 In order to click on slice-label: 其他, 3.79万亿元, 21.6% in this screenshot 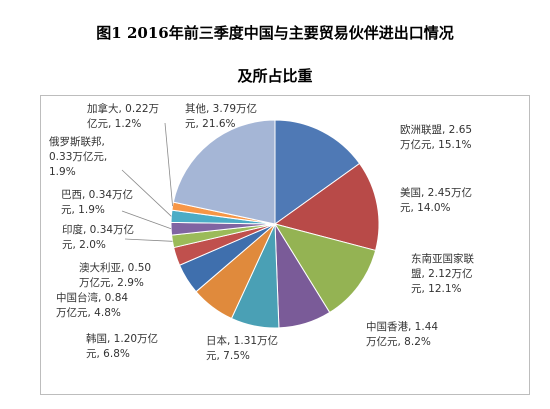, I will do `click(221, 116)`.